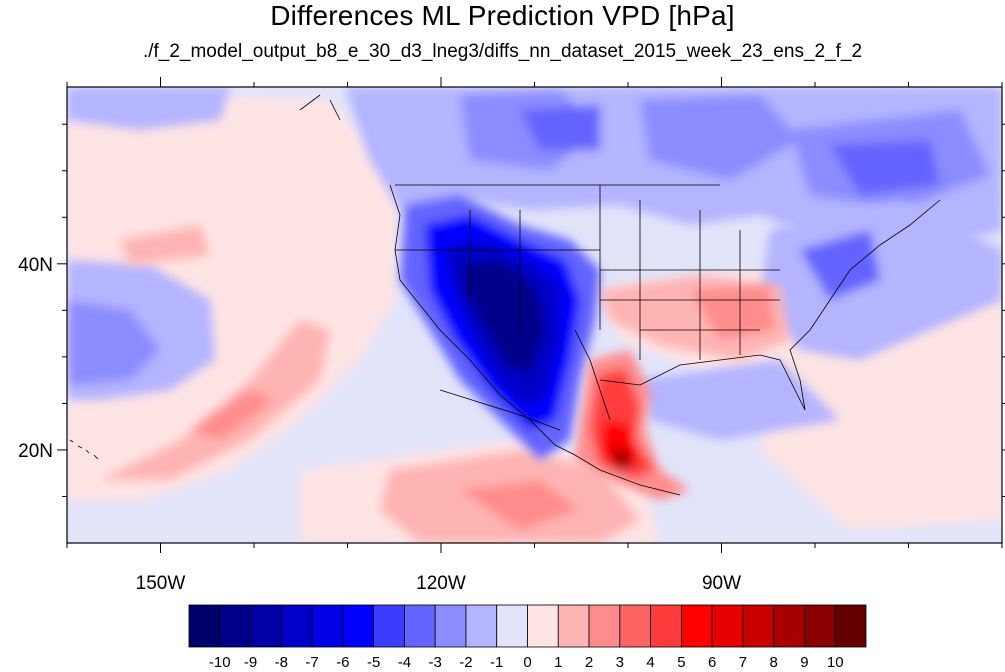 The width and height of the screenshot is (1005, 672). What do you see at coordinates (84, 449) in the screenshot?
I see `hawaii-islands` at bounding box center [84, 449].